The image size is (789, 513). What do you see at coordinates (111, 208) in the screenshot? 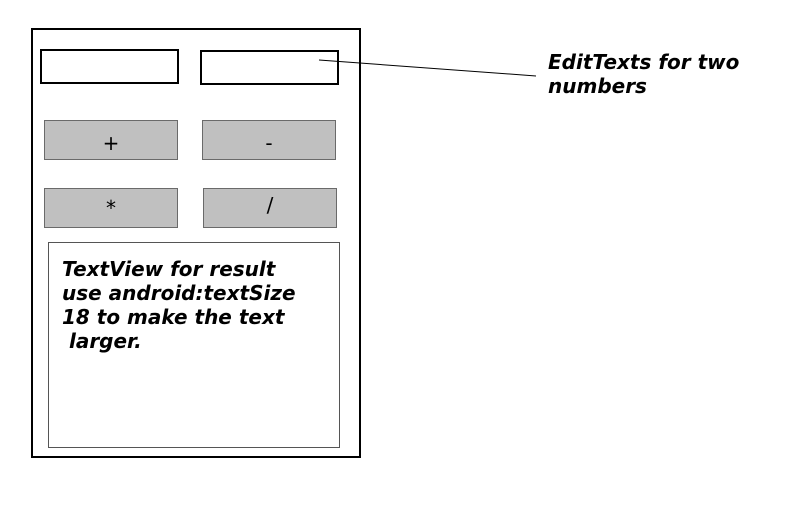
I see `multiply-button: *` at bounding box center [111, 208].